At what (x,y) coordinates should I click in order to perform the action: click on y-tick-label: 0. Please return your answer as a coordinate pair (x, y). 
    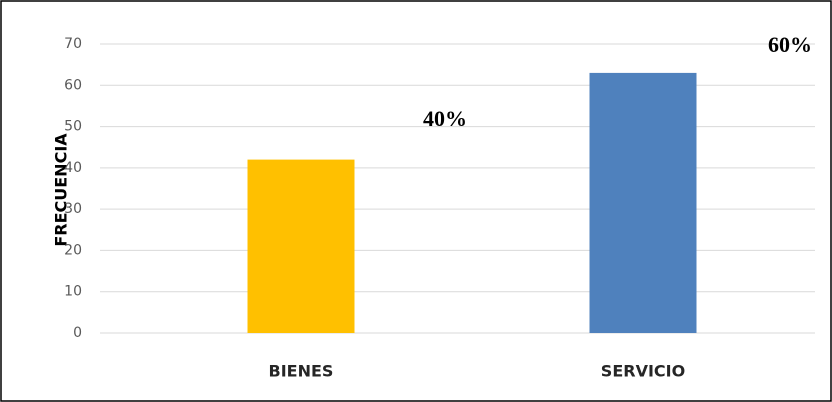
    Looking at the image, I should click on (77, 333).